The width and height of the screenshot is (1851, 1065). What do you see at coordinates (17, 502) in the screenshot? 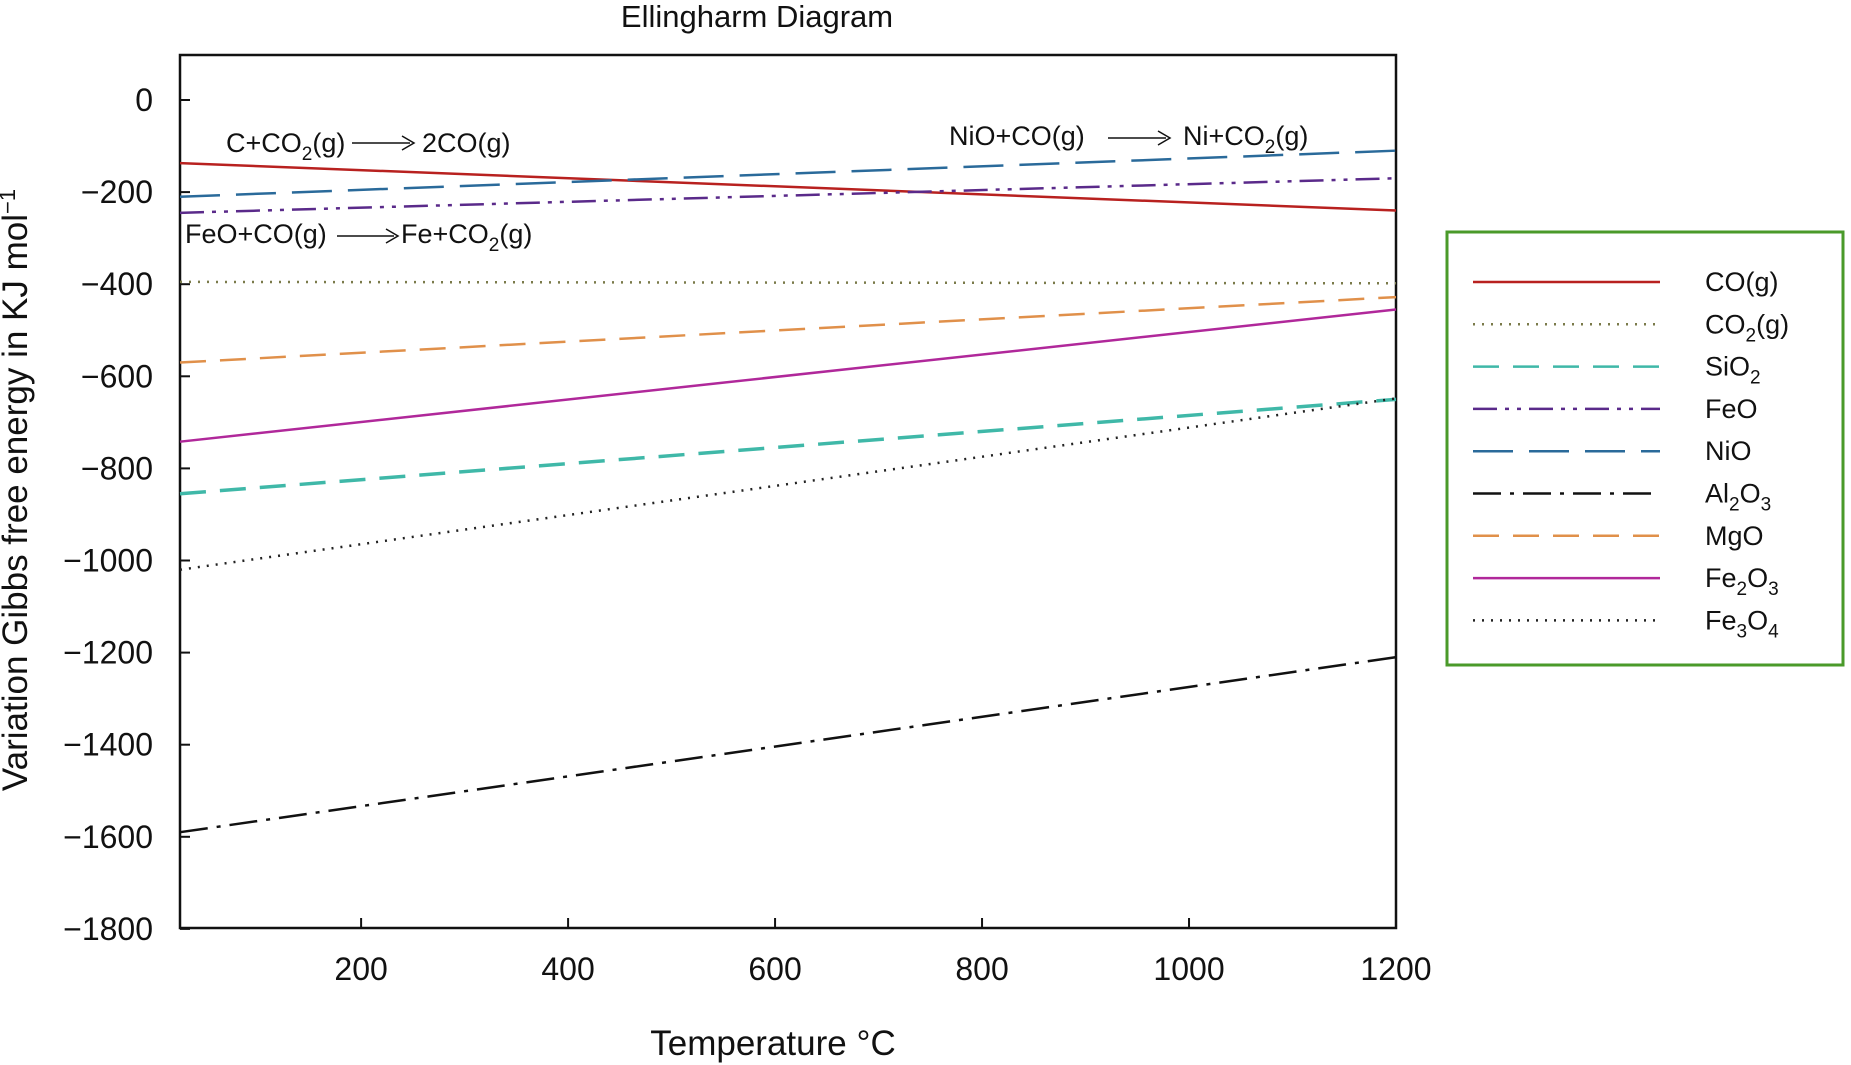
I see `y-axis-title-text: Variation Gibbs free energy in KJ mol` at bounding box center [17, 502].